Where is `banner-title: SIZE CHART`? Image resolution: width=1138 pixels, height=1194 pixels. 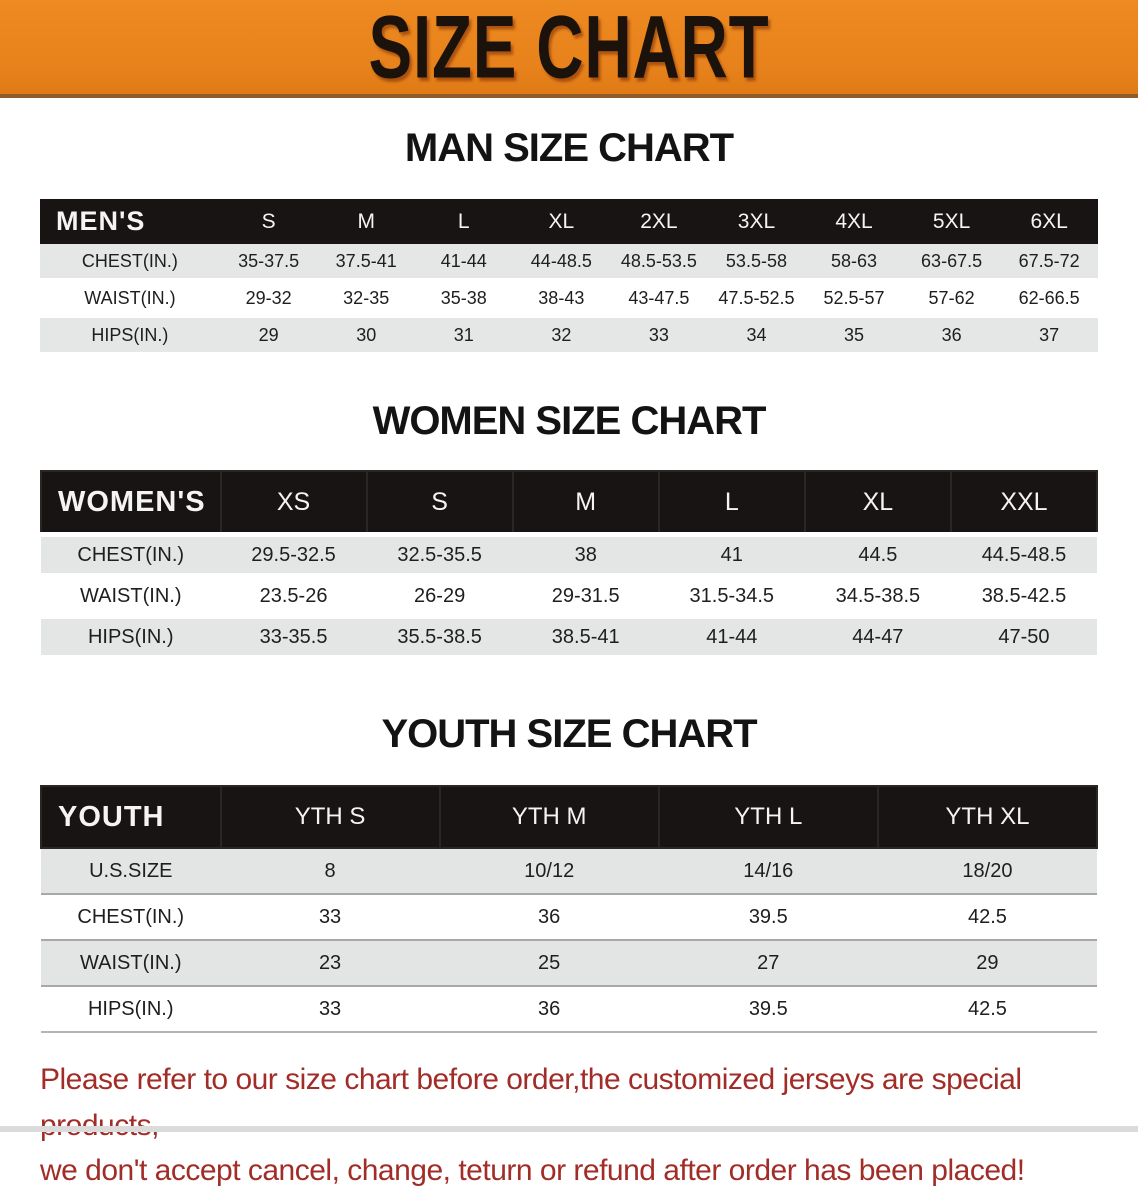 banner-title: SIZE CHART is located at coordinates (569, 48).